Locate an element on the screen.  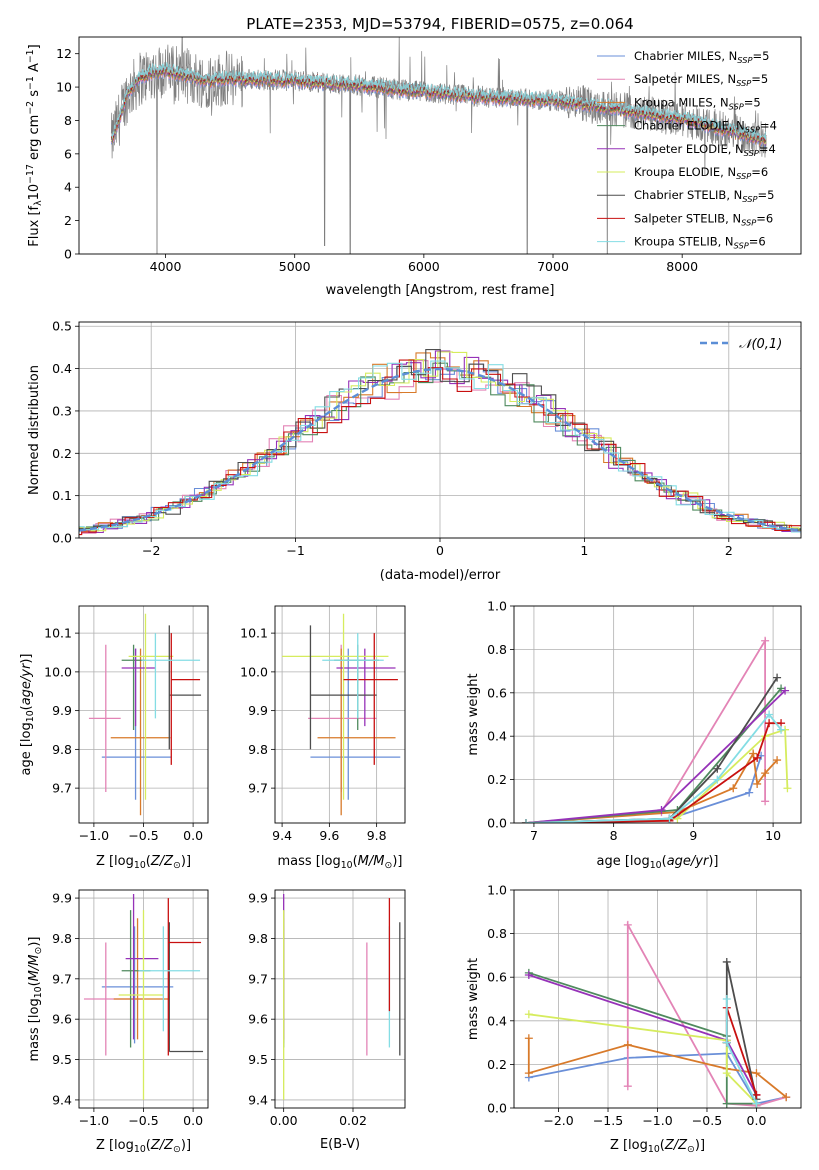
gaussian-curve is located at coordinates (440, 449).